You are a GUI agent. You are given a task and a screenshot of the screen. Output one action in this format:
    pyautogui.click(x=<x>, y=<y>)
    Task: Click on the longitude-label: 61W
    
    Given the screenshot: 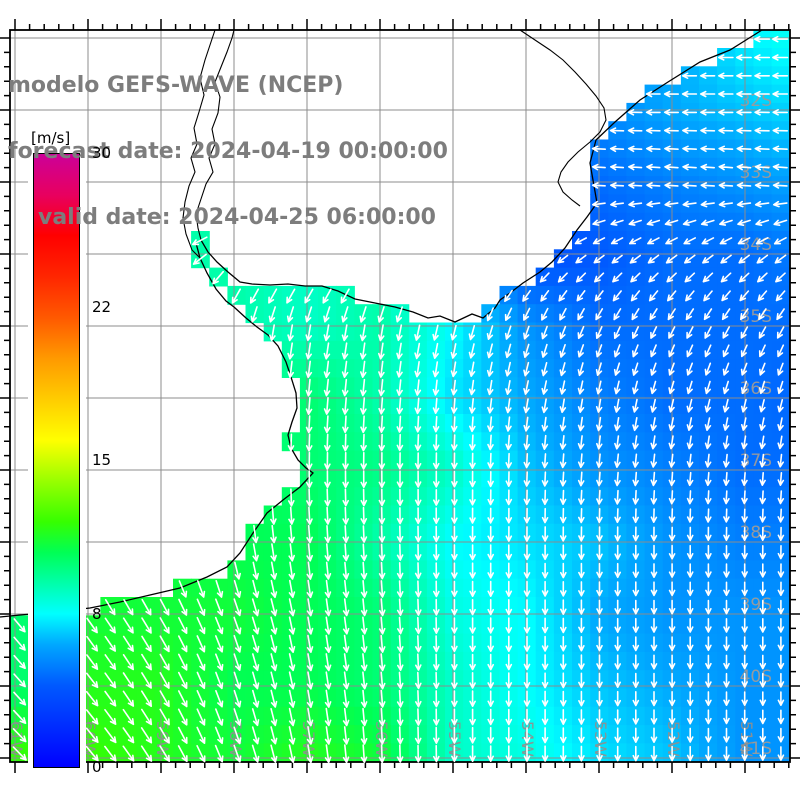 What is the action you would take?
    pyautogui.click(x=16, y=739)
    